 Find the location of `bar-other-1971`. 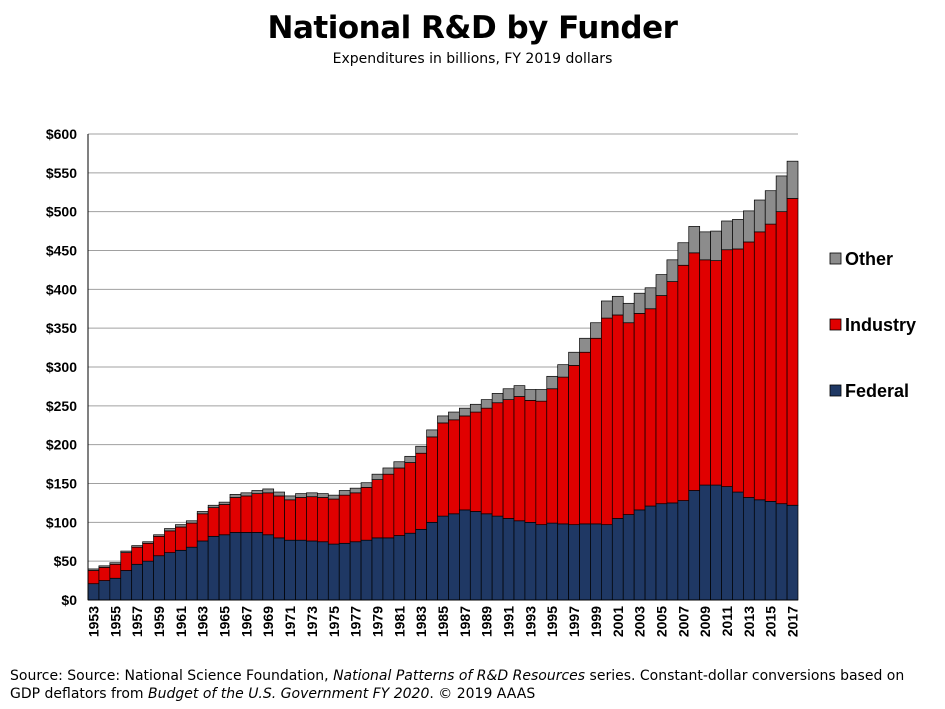

bar-other-1971 is located at coordinates (290, 498).